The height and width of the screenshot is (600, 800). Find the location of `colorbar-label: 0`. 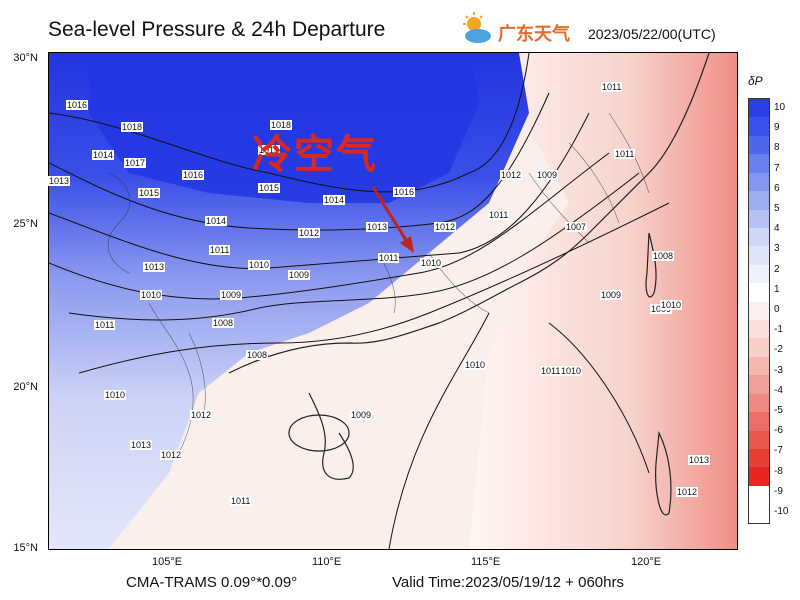

colorbar-label: 0 is located at coordinates (777, 309).